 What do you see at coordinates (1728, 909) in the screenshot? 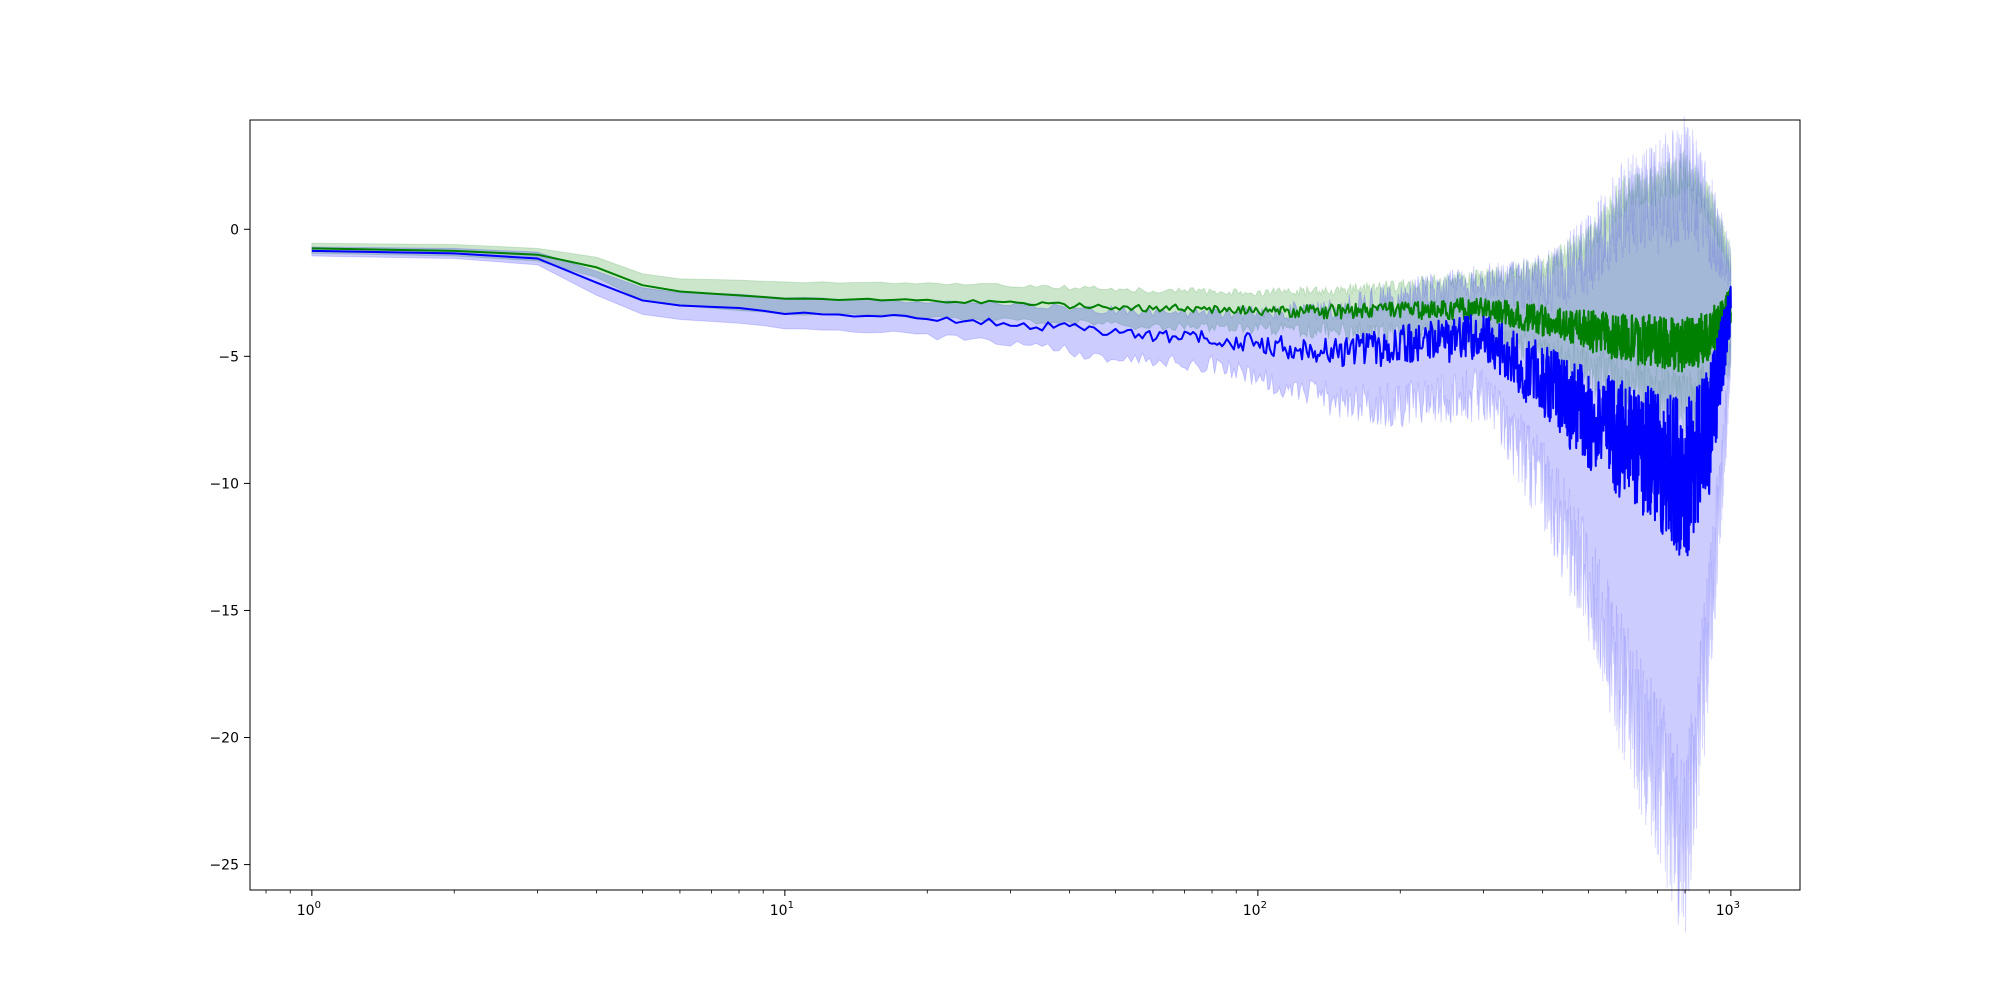
I see `x-tick-label: 10³` at bounding box center [1728, 909].